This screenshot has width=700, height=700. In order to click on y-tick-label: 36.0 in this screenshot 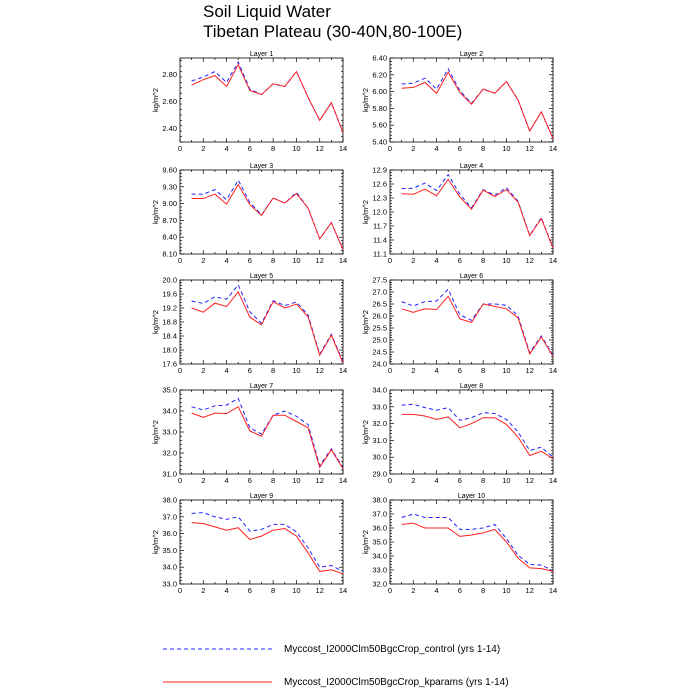, I will do `click(169, 533)`.